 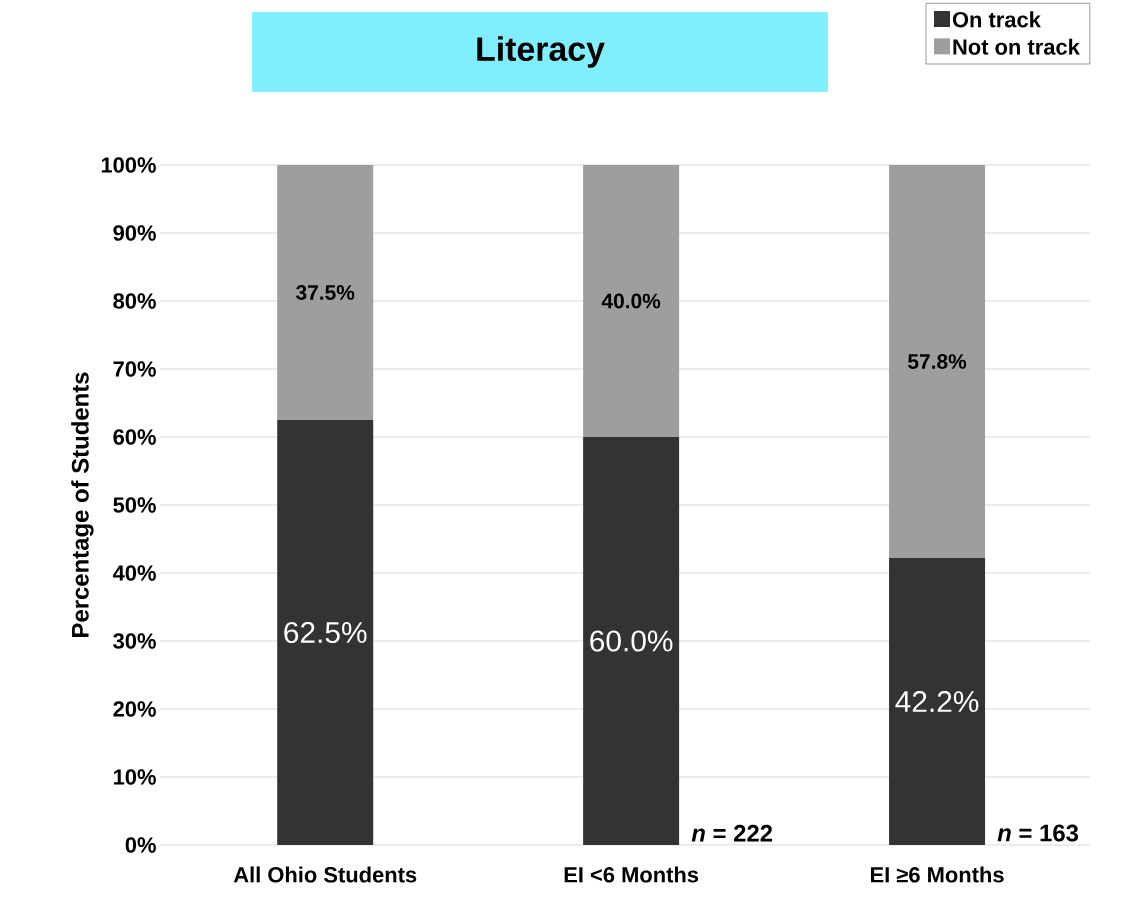 What do you see at coordinates (134, 301) in the screenshot?
I see `y-tick-label: 80%` at bounding box center [134, 301].